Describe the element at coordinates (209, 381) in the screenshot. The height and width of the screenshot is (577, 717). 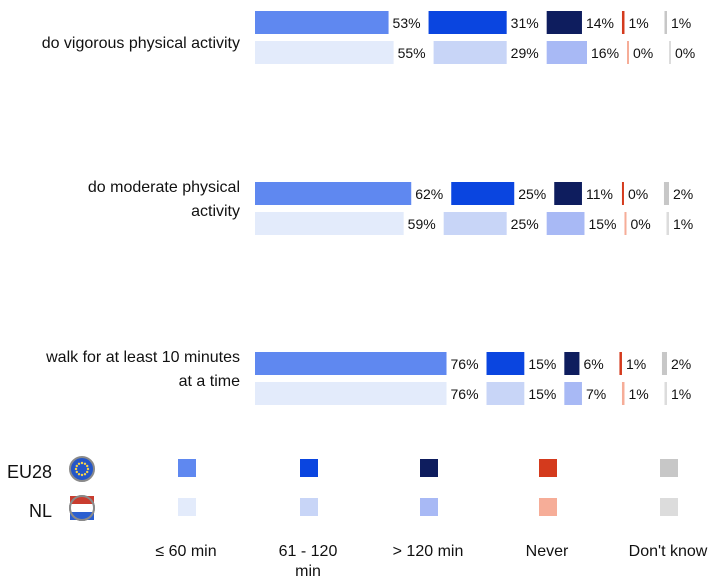
I see `category-label-line-2-1: at a time` at that location.